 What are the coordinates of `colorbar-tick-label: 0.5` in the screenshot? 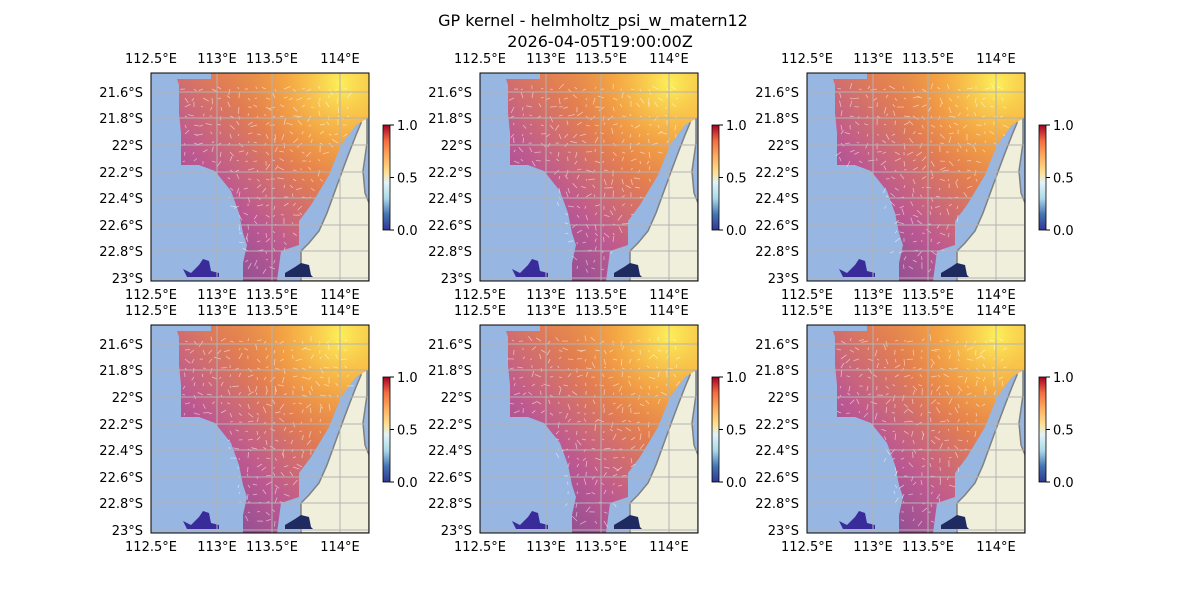 It's located at (407, 431).